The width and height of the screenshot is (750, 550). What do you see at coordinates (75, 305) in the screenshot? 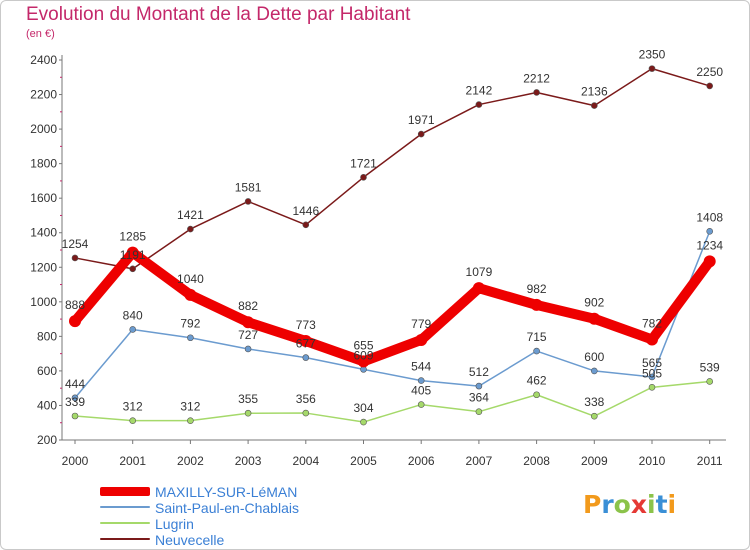
I see `data-label: 888` at bounding box center [75, 305].